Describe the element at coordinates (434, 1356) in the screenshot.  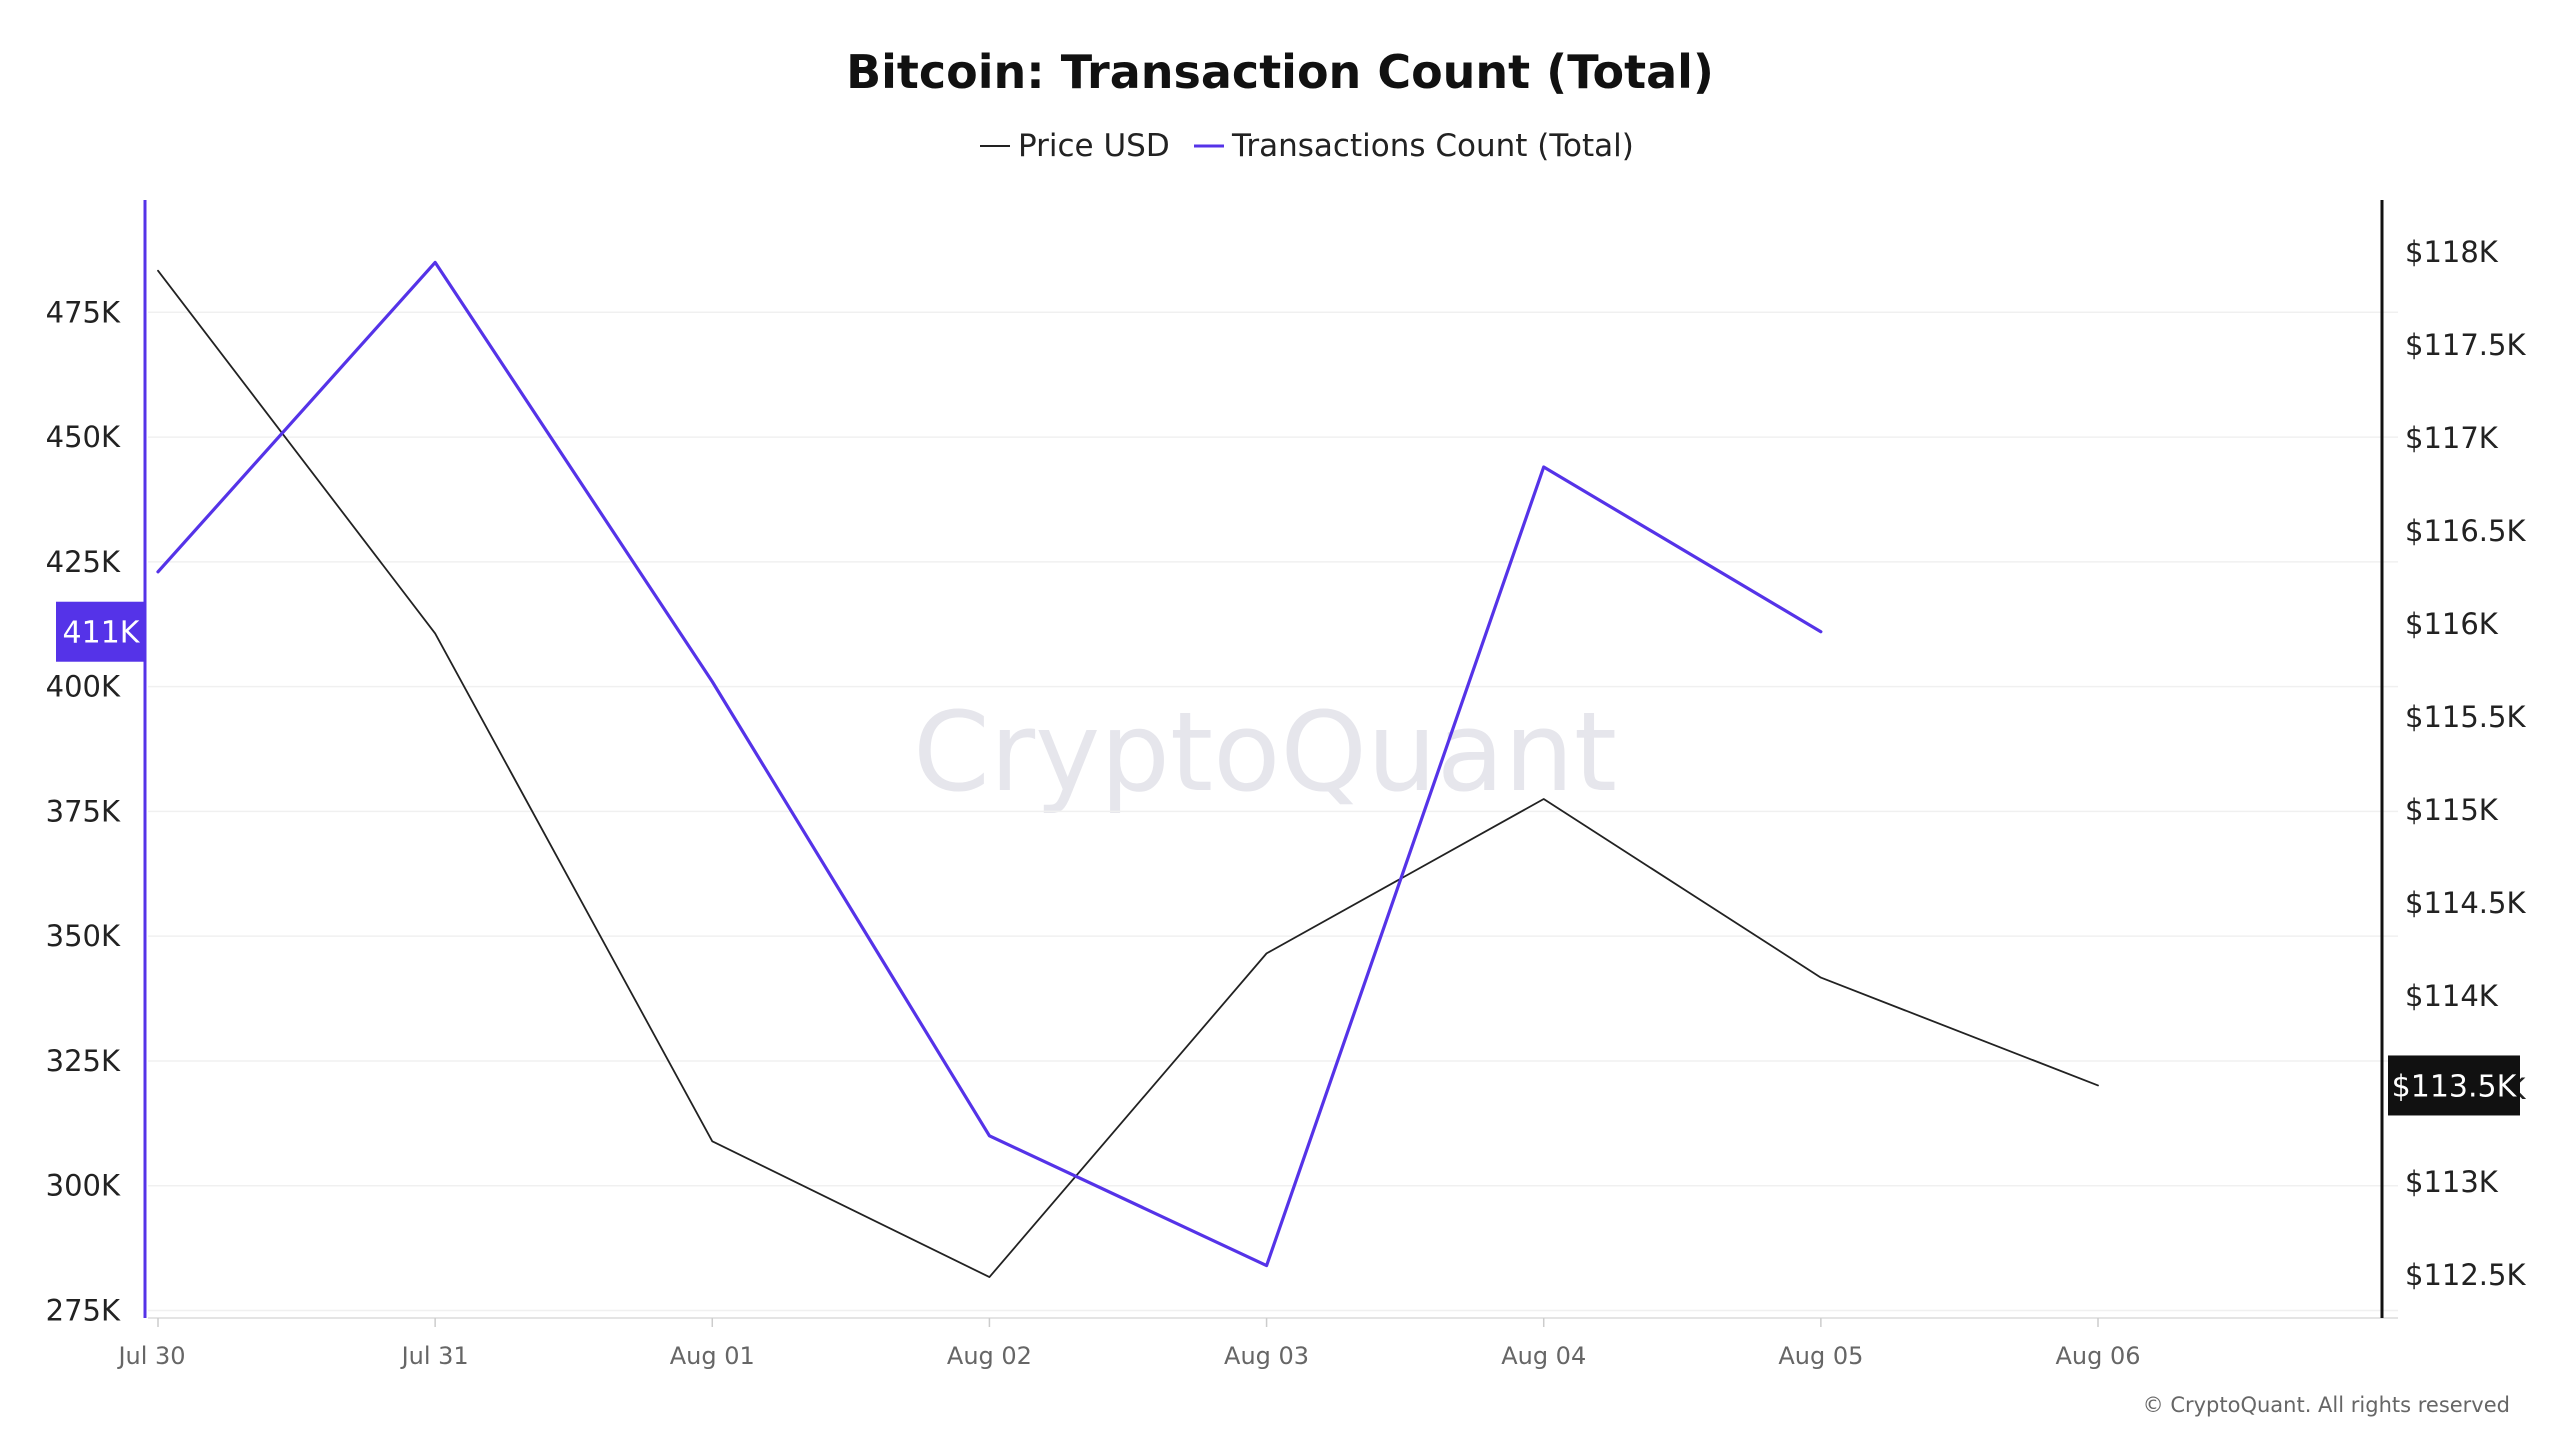
I see `x-tick-label: Jul 31` at that location.